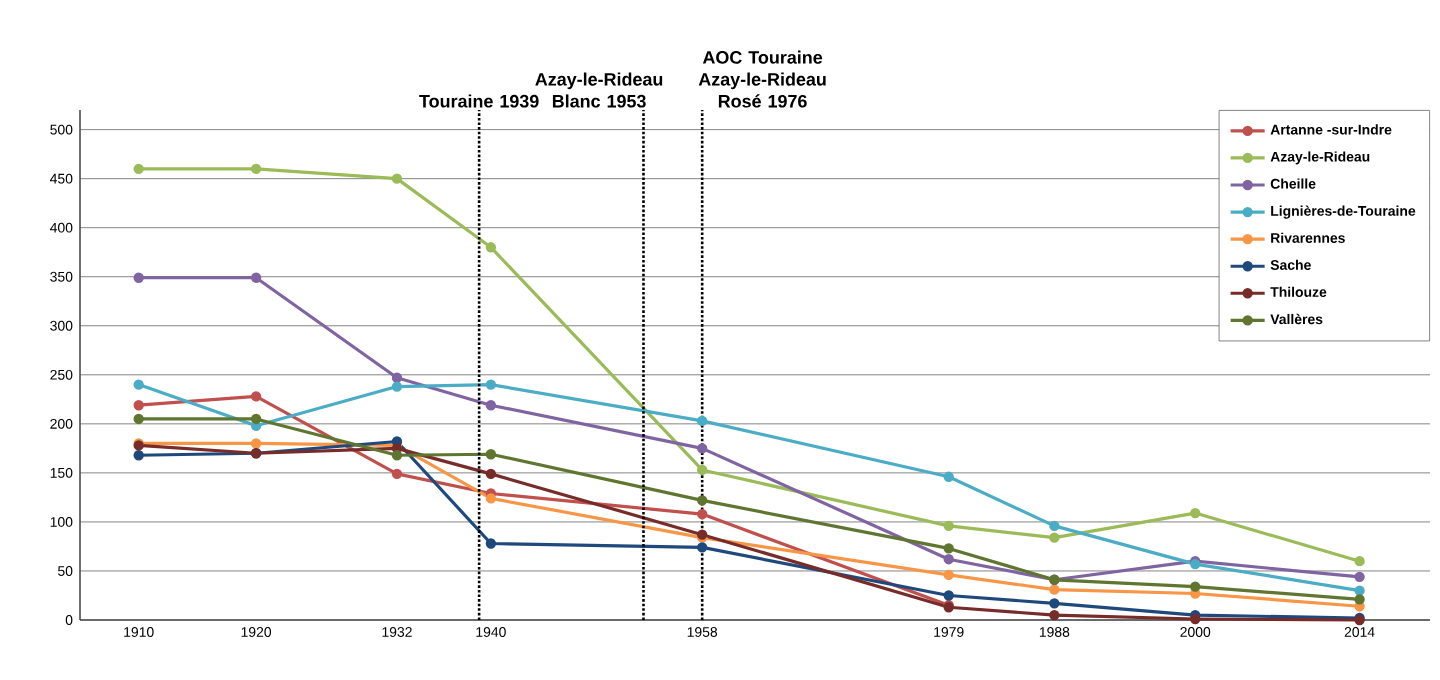 The height and width of the screenshot is (680, 1440). Describe the element at coordinates (479, 101) in the screenshot. I see `ref-line-label: Touraine 1939` at that location.